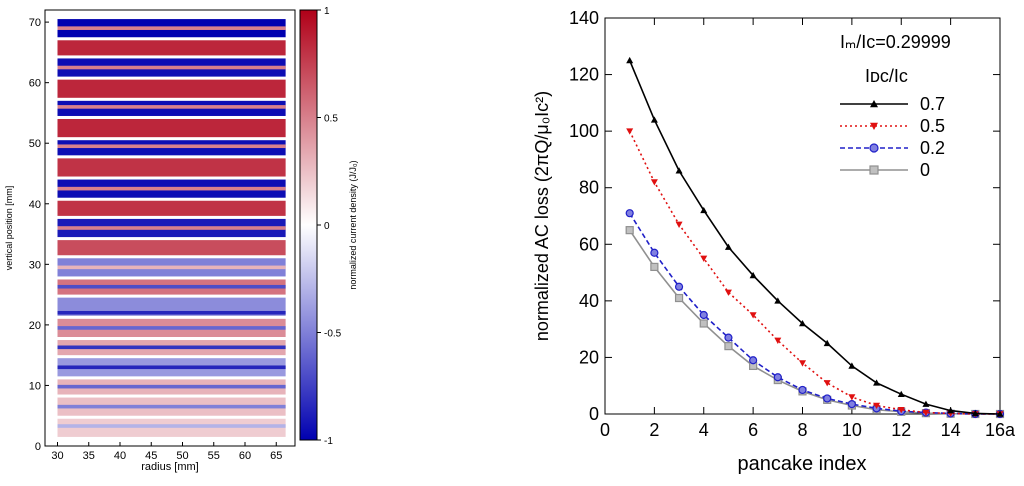 The width and height of the screenshot is (1024, 486). Describe the element at coordinates (901, 430) in the screenshot. I see `line-x-tick-label: 12` at that location.